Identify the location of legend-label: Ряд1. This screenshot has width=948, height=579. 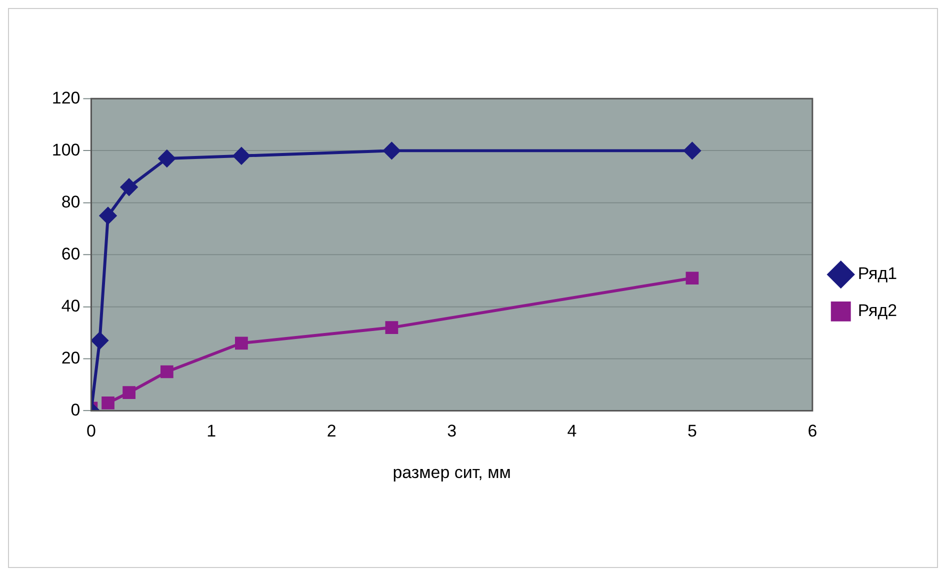
(878, 274).